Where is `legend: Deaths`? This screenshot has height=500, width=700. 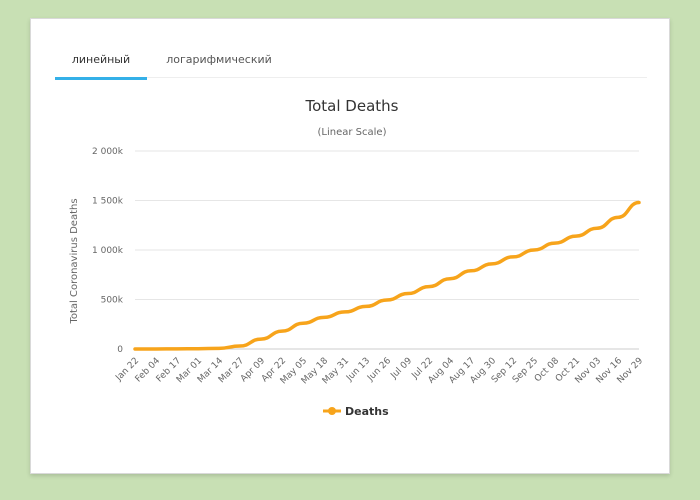
legend: Deaths is located at coordinates (356, 411).